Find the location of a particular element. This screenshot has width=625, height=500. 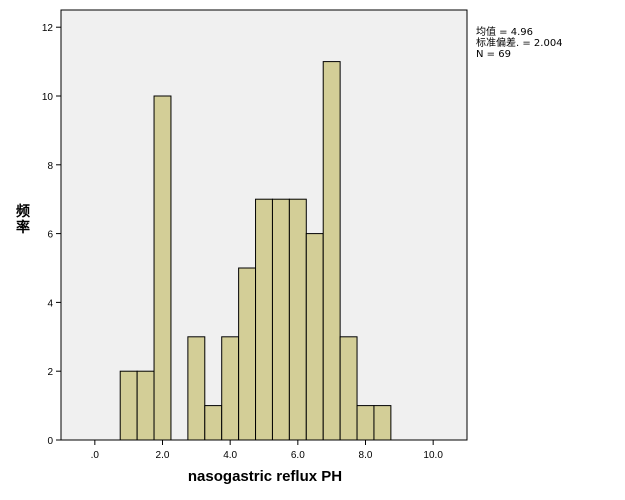

statistics-legend: 均值 = 4.96 标准偏差. = 2.004 N = 69 is located at coordinates (519, 43).